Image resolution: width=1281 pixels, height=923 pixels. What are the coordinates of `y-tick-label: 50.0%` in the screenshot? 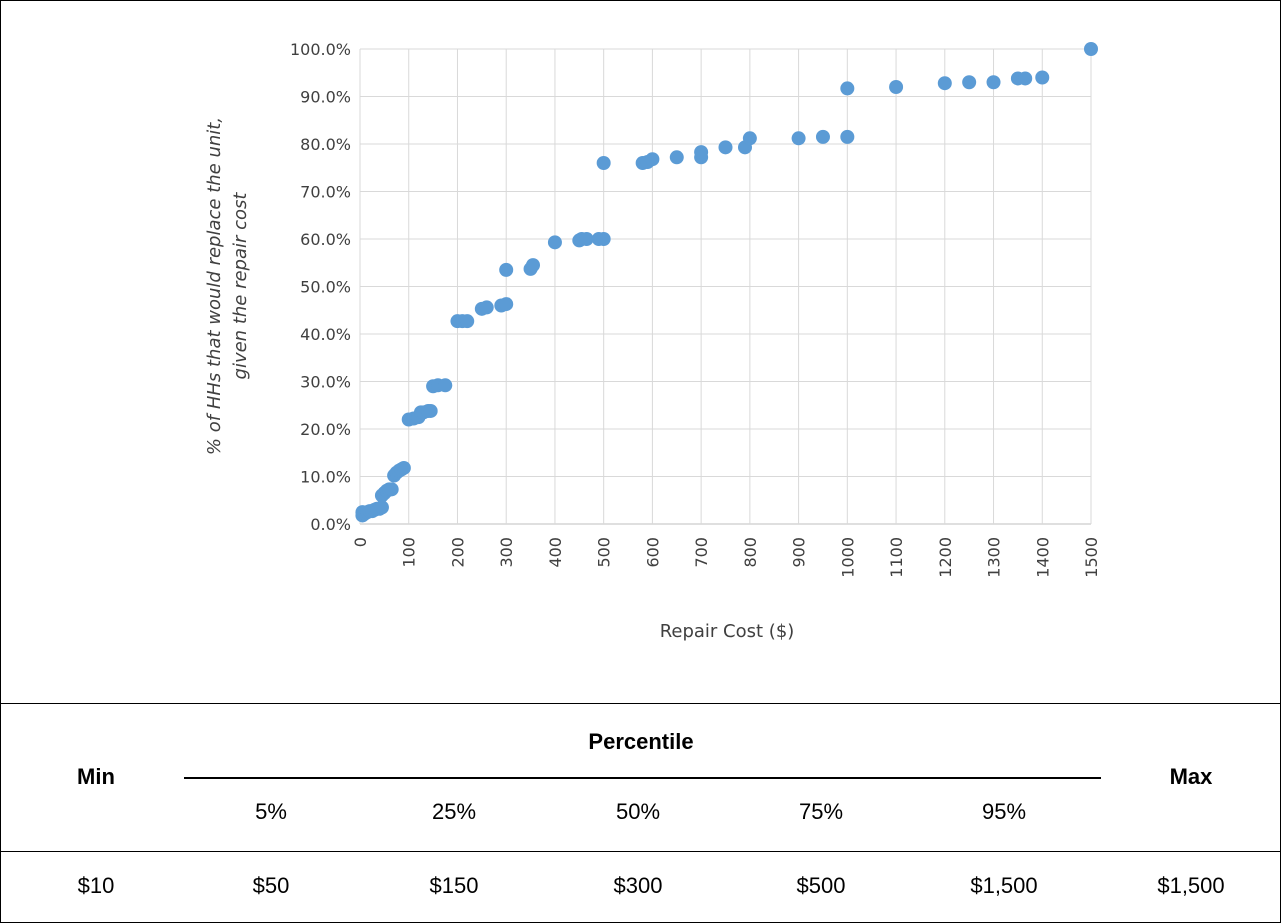 It's located at (325, 287).